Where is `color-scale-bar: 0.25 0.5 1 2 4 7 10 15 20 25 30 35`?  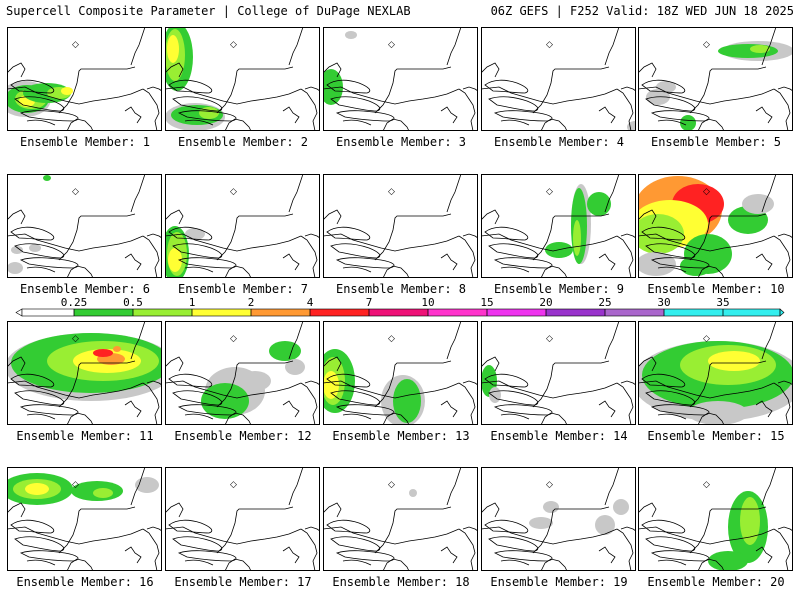 color-scale-bar: 0.25 0.5 1 2 4 7 10 15 20 25 30 35 is located at coordinates (400, 306).